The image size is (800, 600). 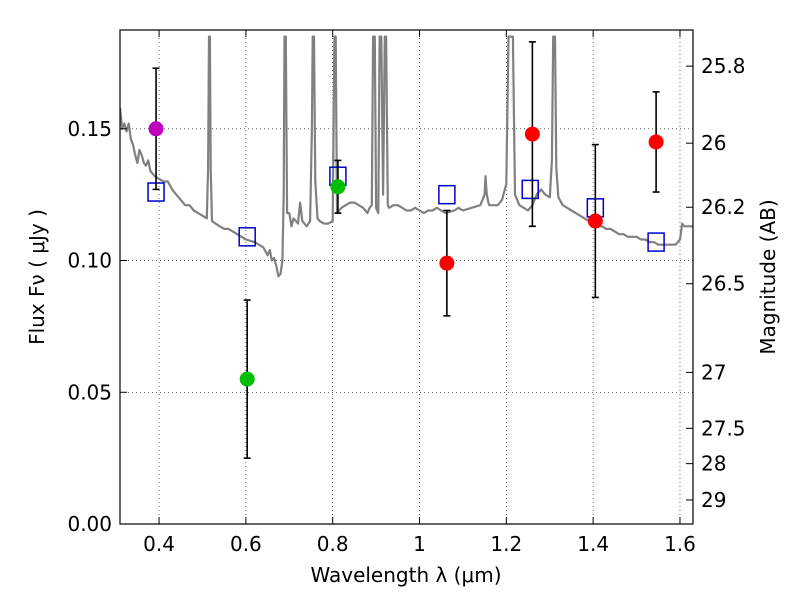 I want to click on x-tick-label: 0.6, so click(x=246, y=544).